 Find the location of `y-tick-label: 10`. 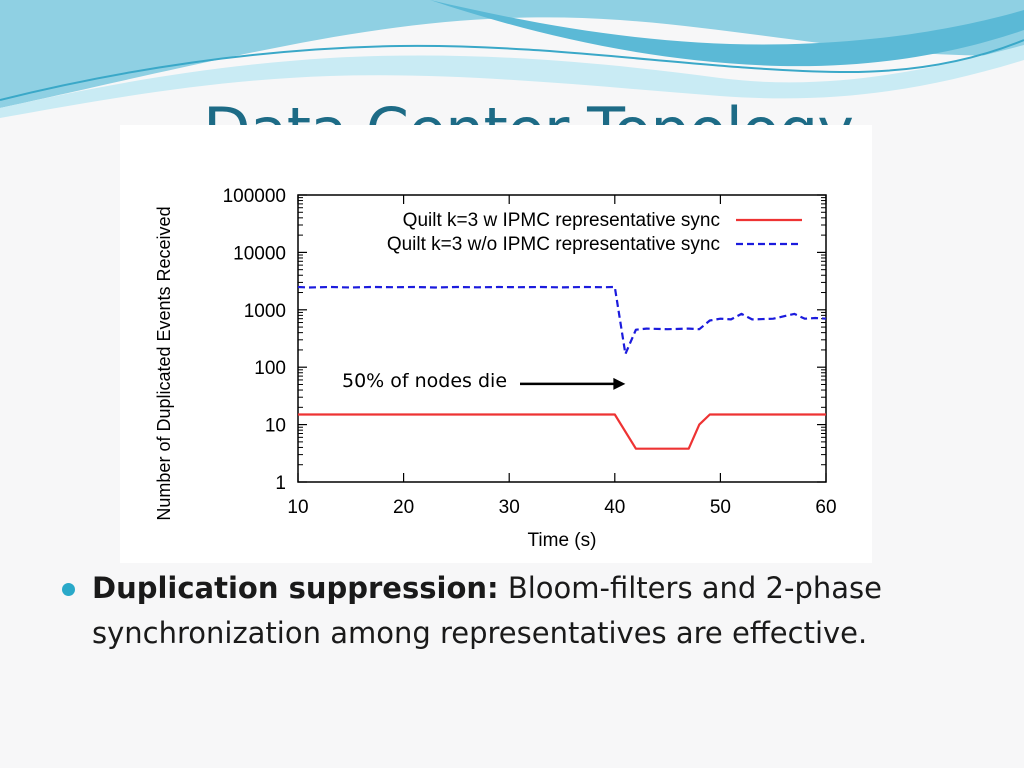

y-tick-label: 10 is located at coordinates (275, 426).